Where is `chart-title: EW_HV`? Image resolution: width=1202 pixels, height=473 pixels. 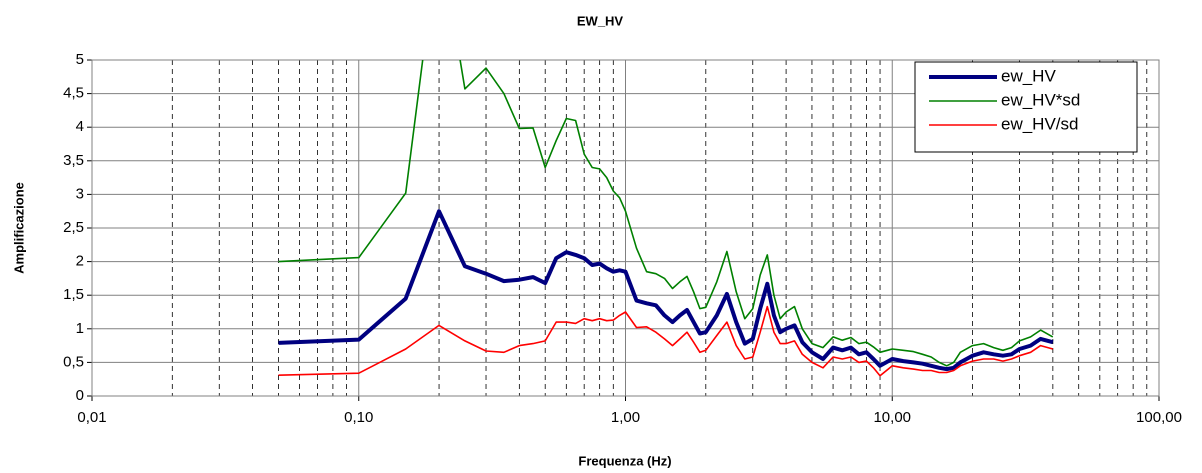
chart-title: EW_HV is located at coordinates (600, 20).